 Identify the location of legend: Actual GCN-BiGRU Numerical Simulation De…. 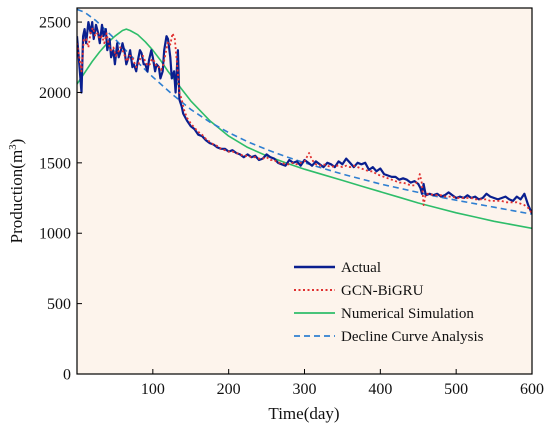
(389, 302).